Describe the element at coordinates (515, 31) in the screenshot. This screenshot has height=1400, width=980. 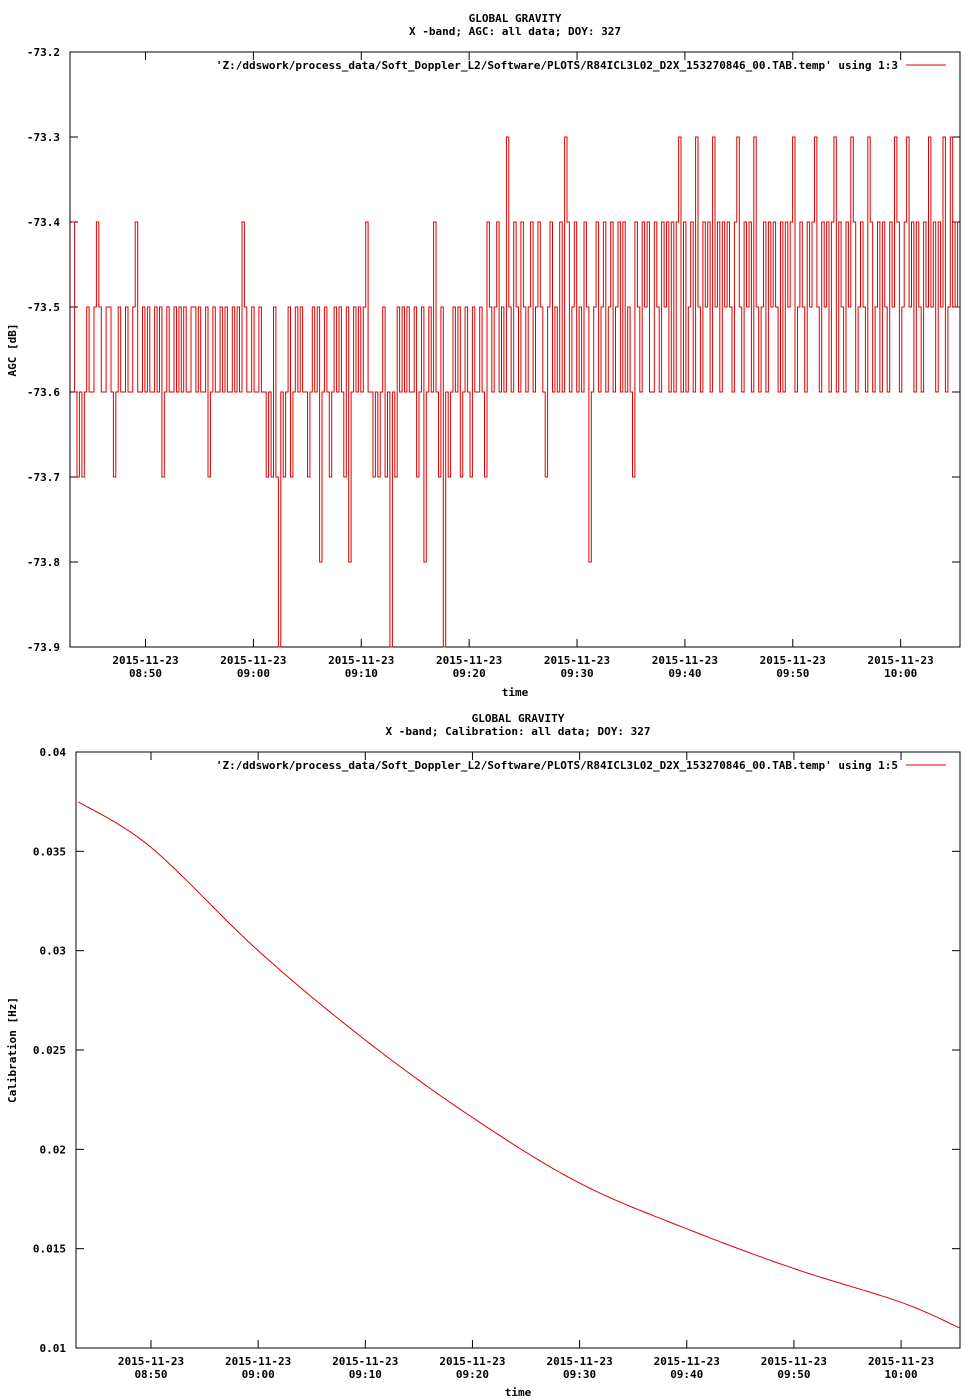
I see `chart-subtitle: X -band; AGC: all data; DOY: 327` at that location.